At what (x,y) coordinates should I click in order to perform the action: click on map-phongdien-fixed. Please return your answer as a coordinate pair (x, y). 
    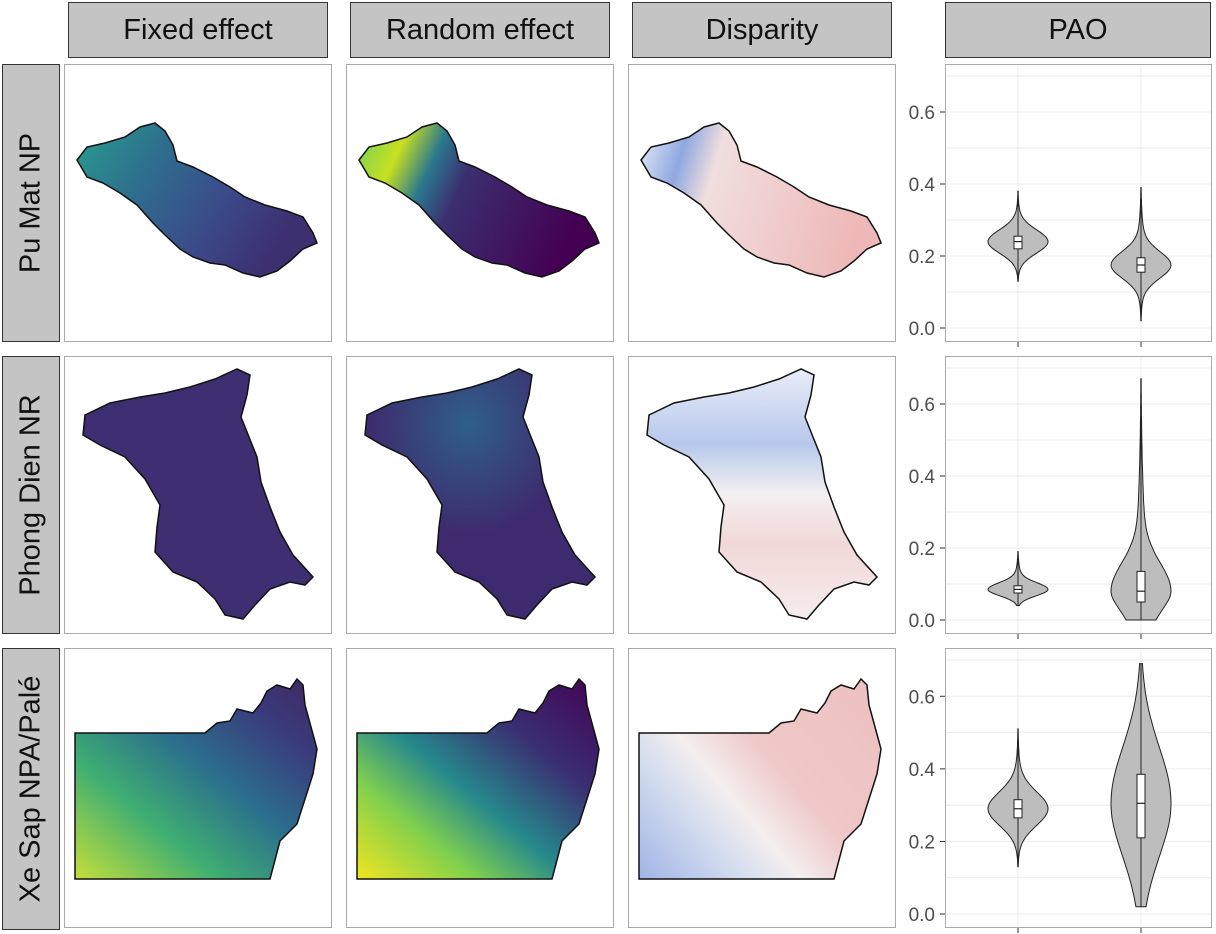
    Looking at the image, I should click on (198, 494).